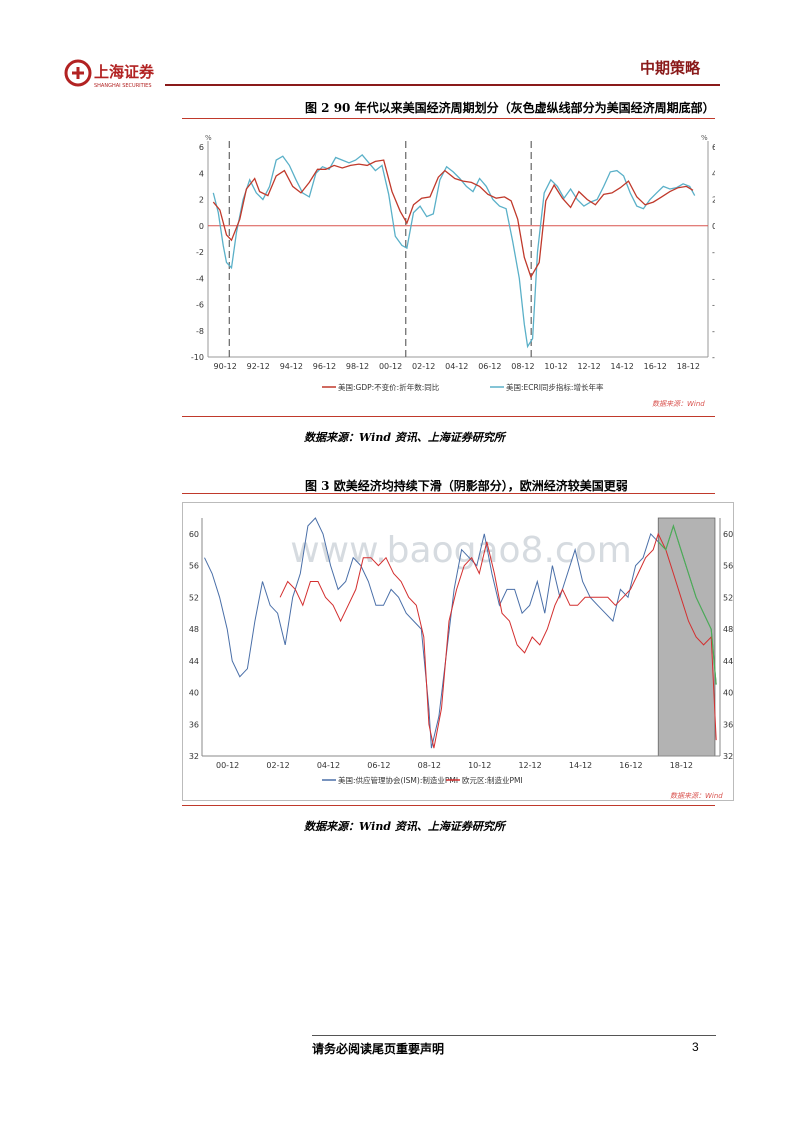 This screenshot has width=800, height=1132. Describe the element at coordinates (728, 566) in the screenshot. I see `y-tick-label-right: 56` at that location.